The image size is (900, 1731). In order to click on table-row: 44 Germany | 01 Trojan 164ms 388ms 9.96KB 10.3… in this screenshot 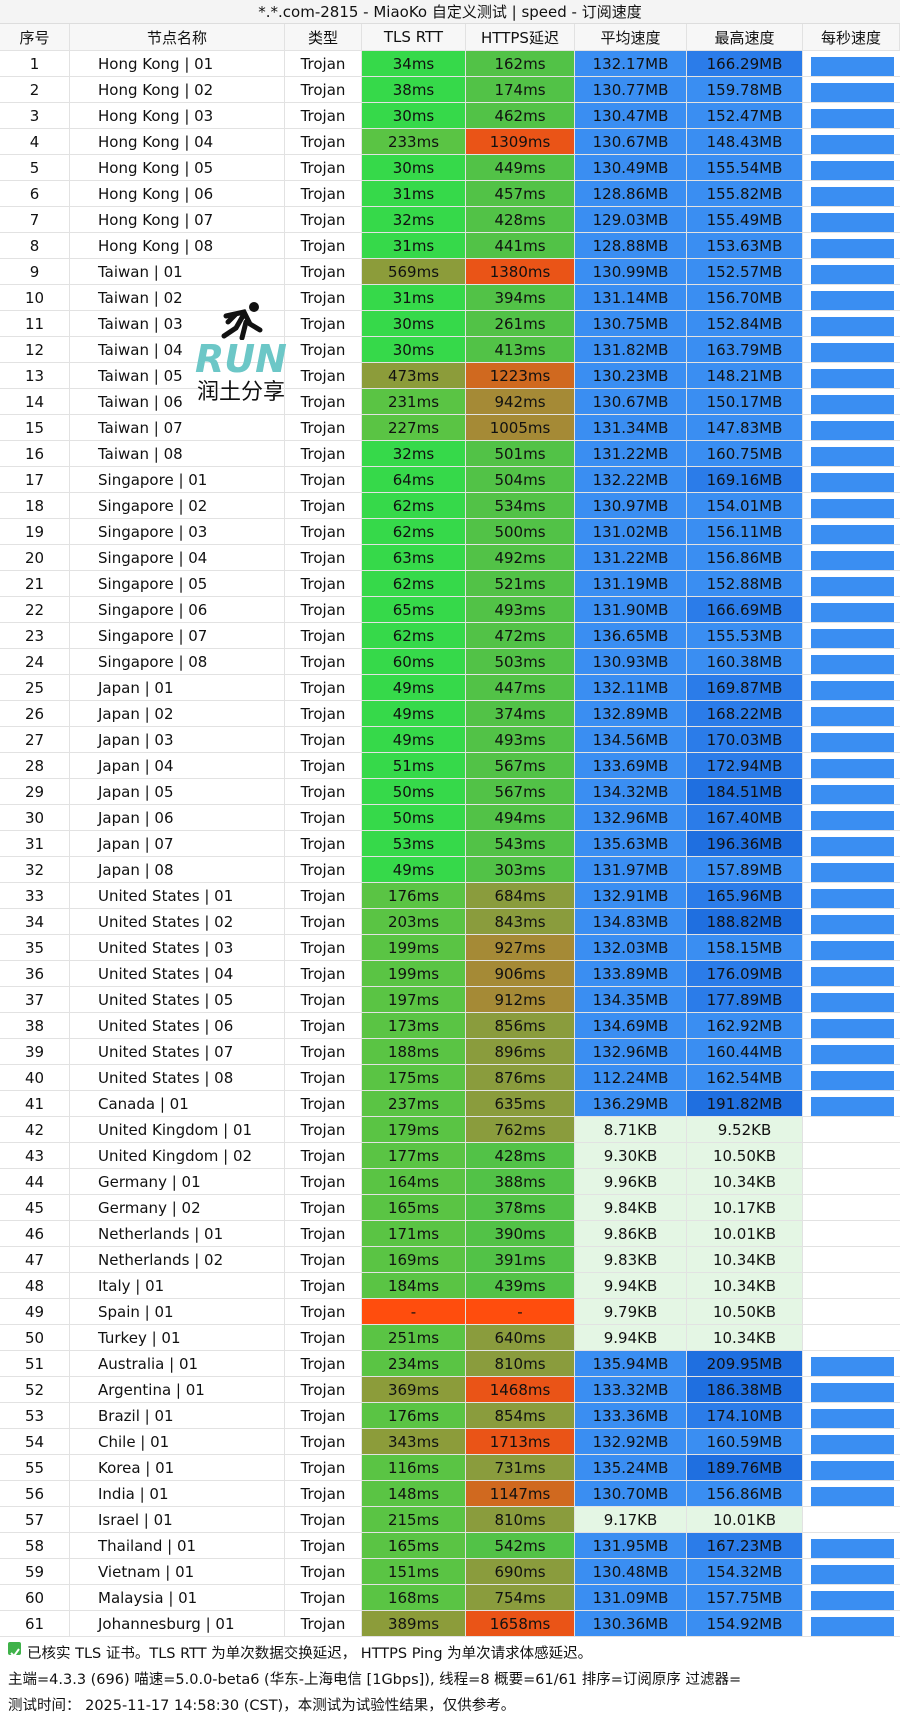, I will do `click(450, 1182)`.